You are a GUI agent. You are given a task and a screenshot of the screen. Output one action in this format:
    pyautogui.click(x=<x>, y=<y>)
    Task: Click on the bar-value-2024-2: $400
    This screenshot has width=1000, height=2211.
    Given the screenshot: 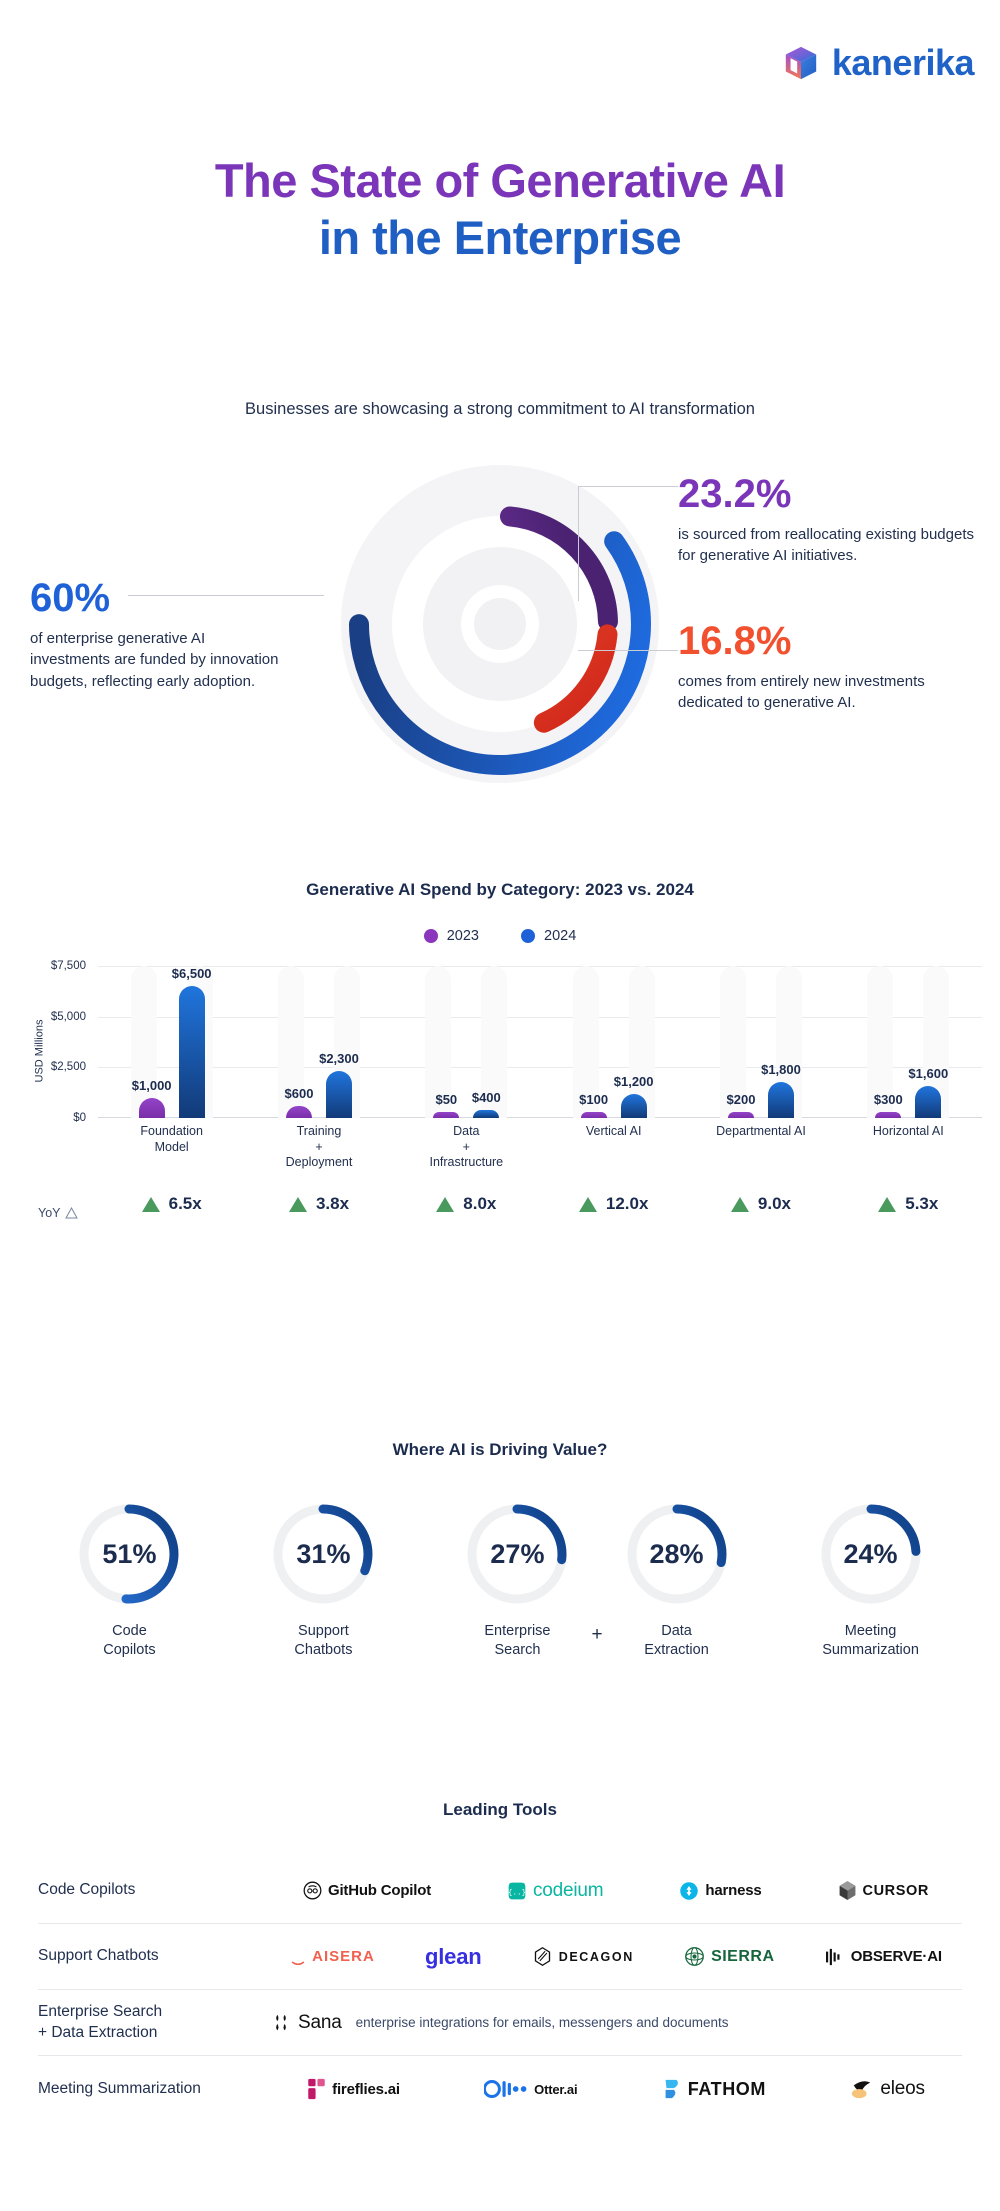 What is the action you would take?
    pyautogui.click(x=486, y=1097)
    